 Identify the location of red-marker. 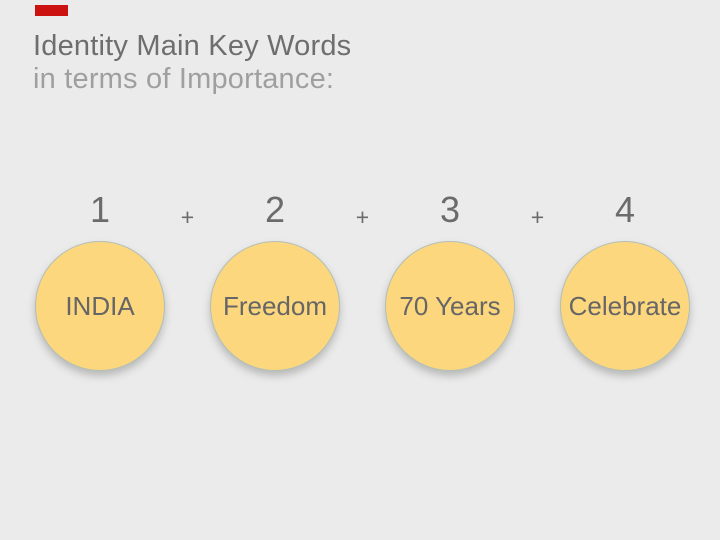
(51, 10).